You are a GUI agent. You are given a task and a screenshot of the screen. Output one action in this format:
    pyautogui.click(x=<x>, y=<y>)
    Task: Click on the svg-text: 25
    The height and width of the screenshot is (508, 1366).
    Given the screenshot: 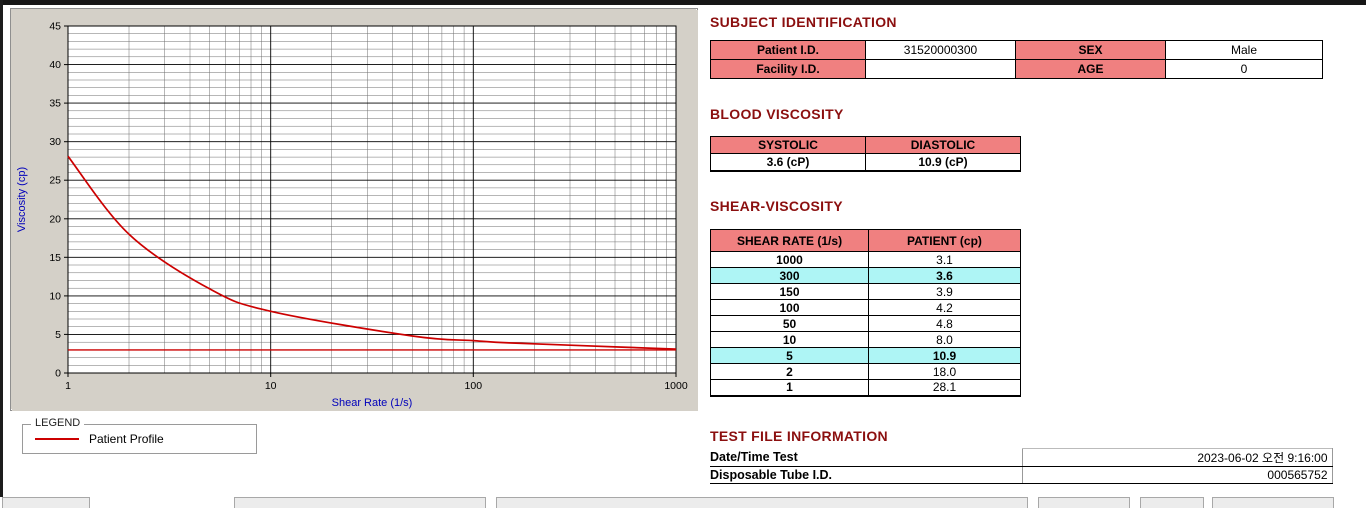 What is the action you would take?
    pyautogui.click(x=55, y=181)
    